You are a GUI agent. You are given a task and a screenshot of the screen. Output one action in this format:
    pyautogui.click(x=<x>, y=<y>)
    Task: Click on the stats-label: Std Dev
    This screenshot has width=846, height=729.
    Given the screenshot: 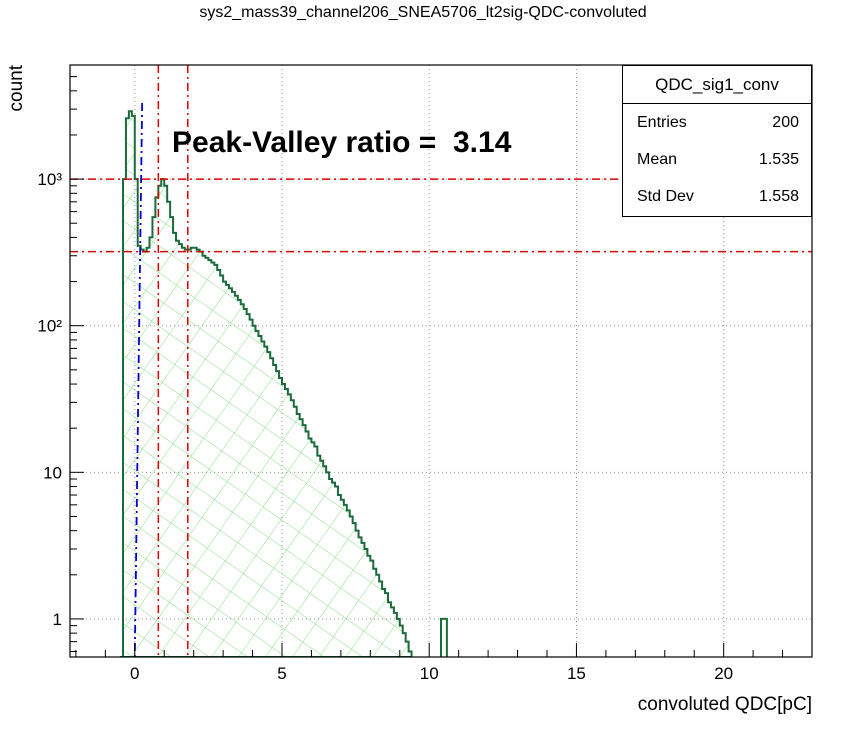 What is the action you would take?
    pyautogui.click(x=665, y=196)
    